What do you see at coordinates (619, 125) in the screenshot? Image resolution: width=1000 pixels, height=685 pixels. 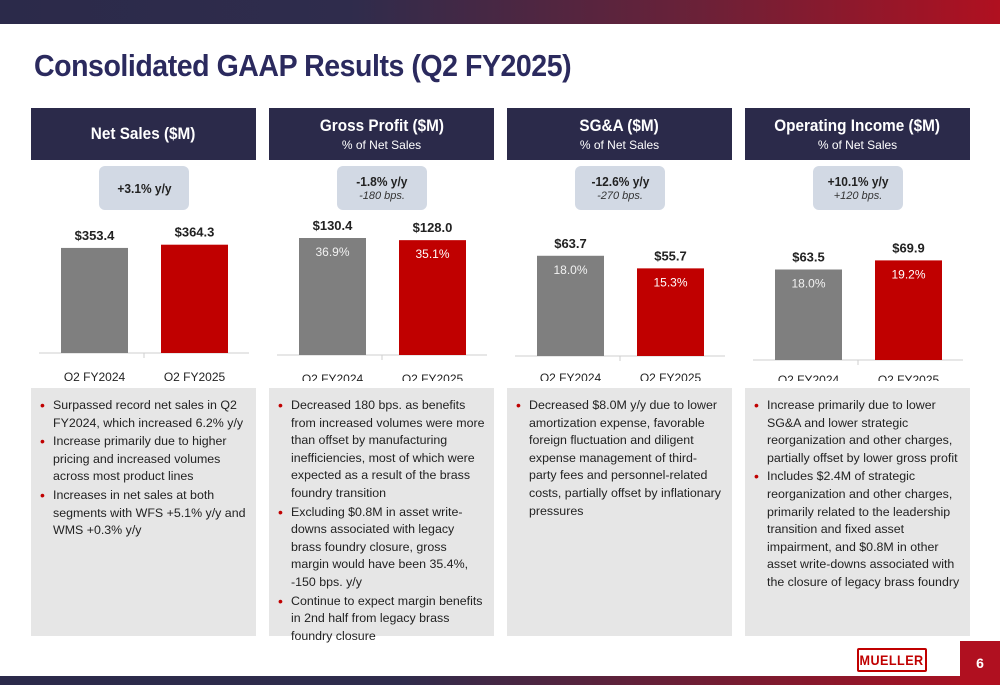 I see `panel-header-title: SG&A ($M)` at bounding box center [619, 125].